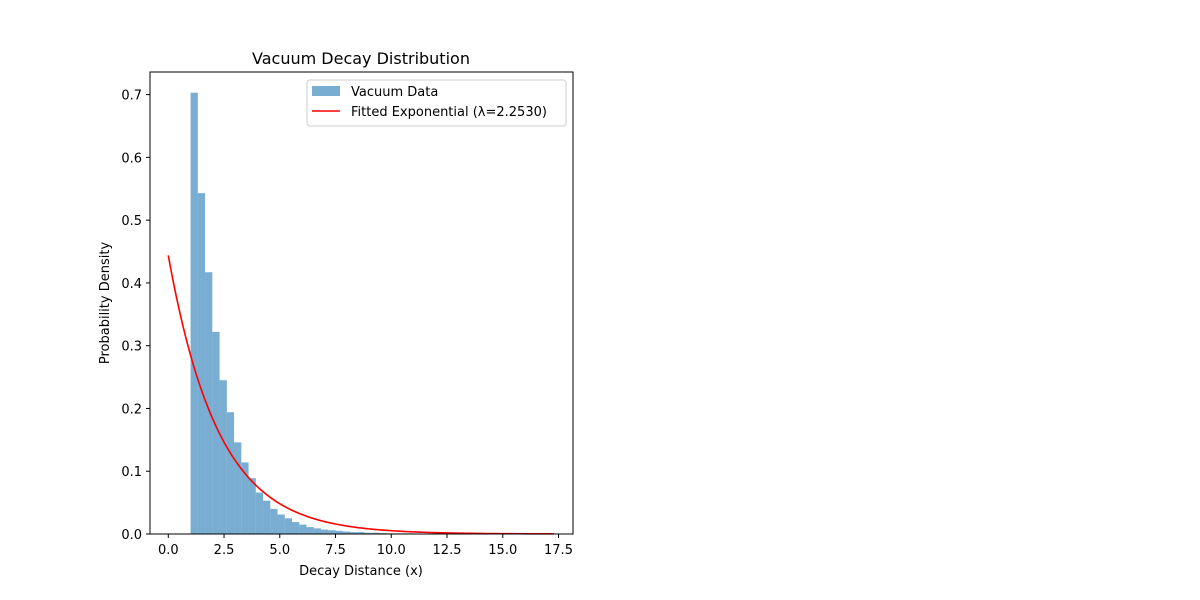 The width and height of the screenshot is (1200, 600). What do you see at coordinates (131, 96) in the screenshot?
I see `y-tick-label: 0.7` at bounding box center [131, 96].